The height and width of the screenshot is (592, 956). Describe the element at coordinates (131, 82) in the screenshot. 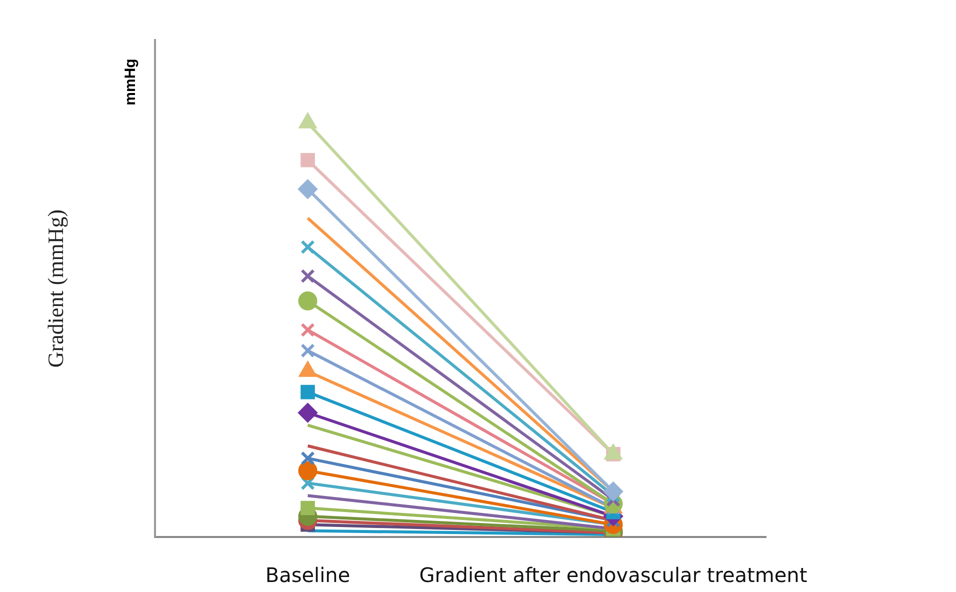

I see `text: mmHg` at that location.